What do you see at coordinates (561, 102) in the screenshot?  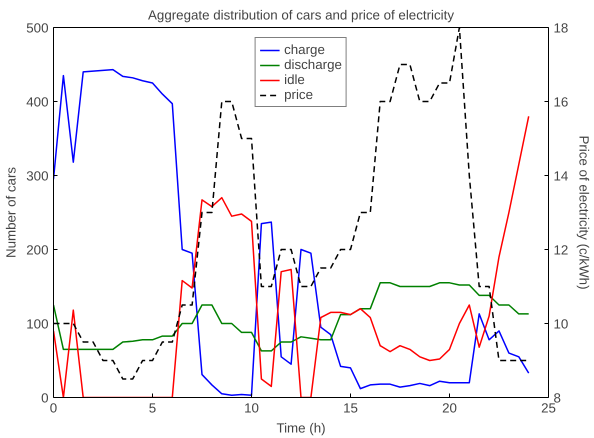 I see `y2-tick-label: 16` at bounding box center [561, 102].